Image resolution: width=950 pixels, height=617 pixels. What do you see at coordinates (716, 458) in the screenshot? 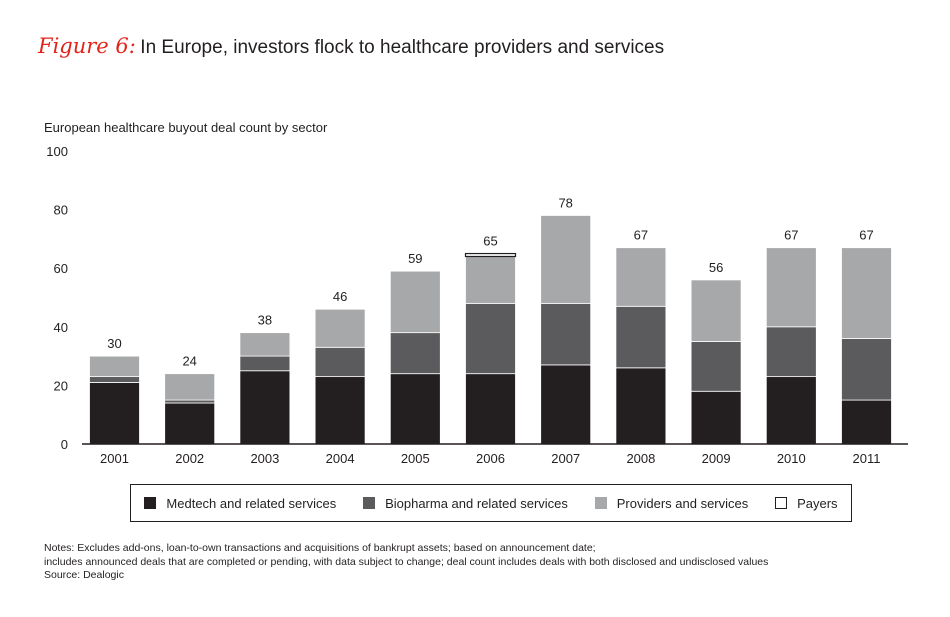
I see `x-tick-label: 2009` at bounding box center [716, 458].